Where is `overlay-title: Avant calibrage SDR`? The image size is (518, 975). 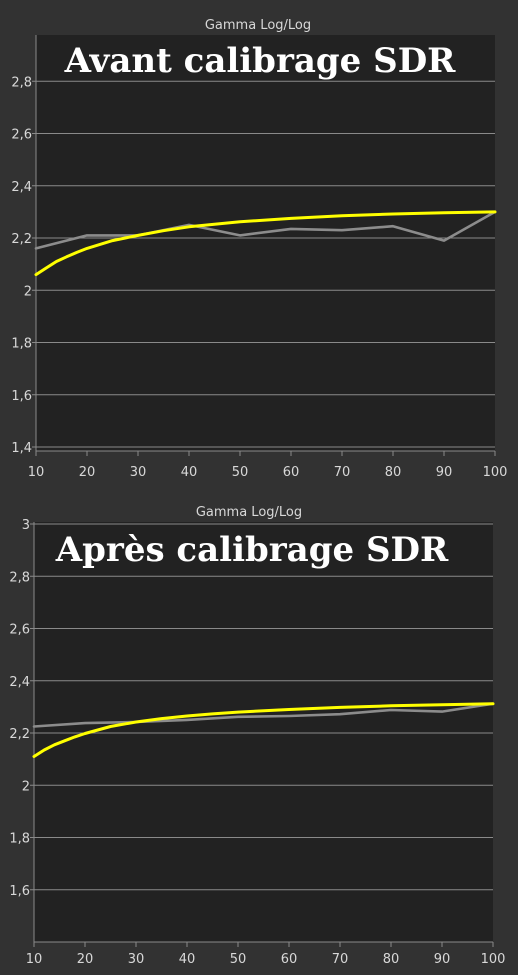
overlay-title: Avant calibrage SDR is located at coordinates (260, 61).